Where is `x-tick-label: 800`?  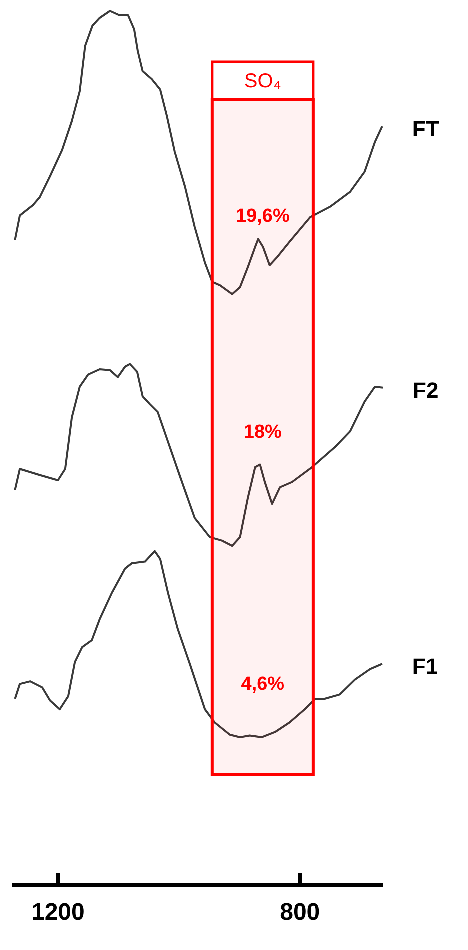 x-tick-label: 800 is located at coordinates (300, 912).